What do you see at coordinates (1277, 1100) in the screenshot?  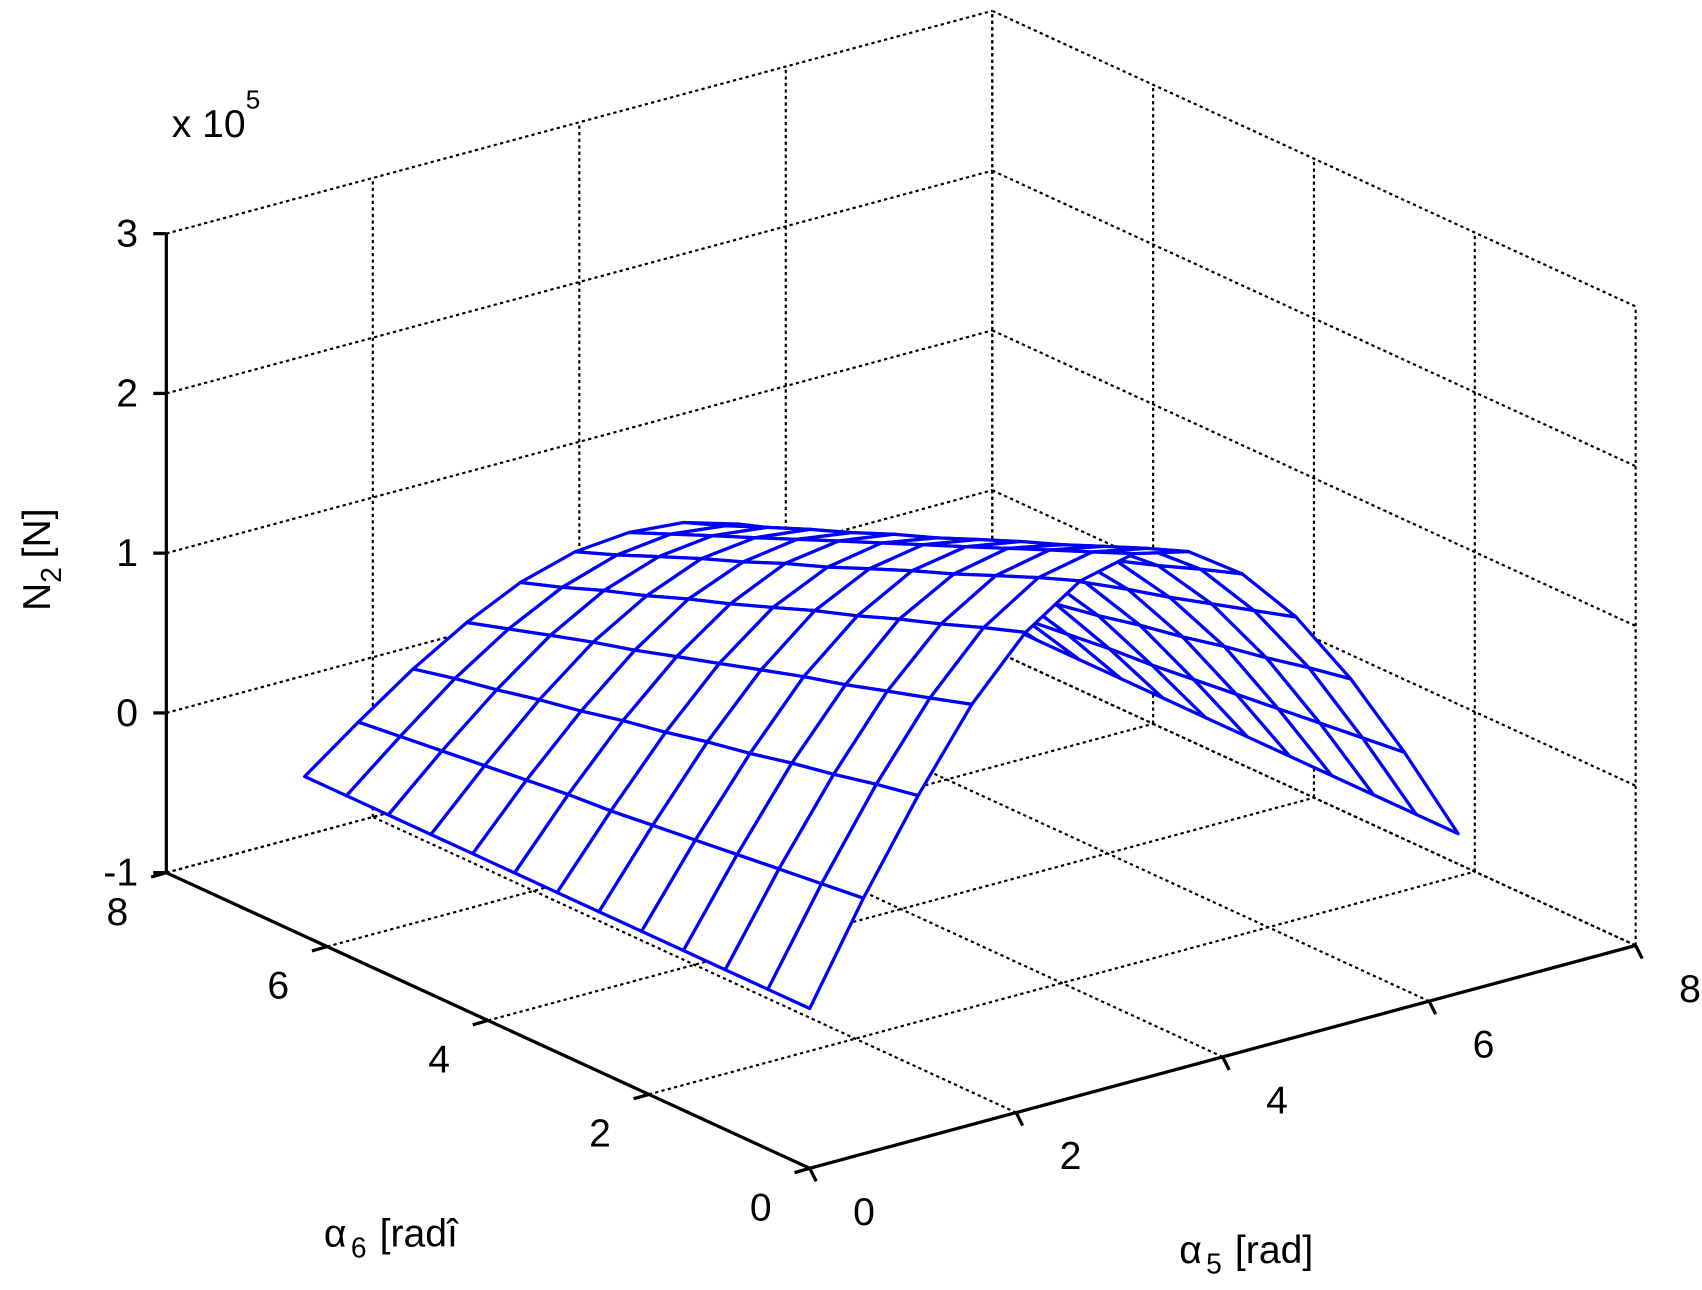 I see `x-tick-label: 4` at bounding box center [1277, 1100].